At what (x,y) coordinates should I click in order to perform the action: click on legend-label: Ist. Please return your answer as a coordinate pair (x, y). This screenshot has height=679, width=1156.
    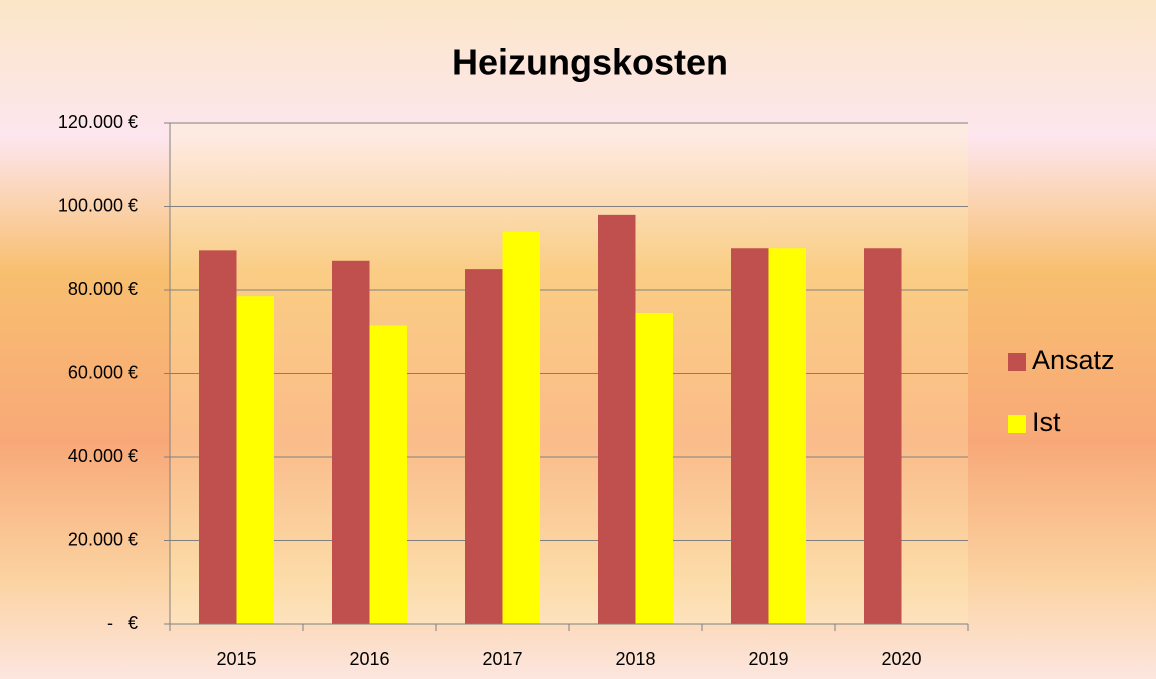
    Looking at the image, I should click on (1046, 422).